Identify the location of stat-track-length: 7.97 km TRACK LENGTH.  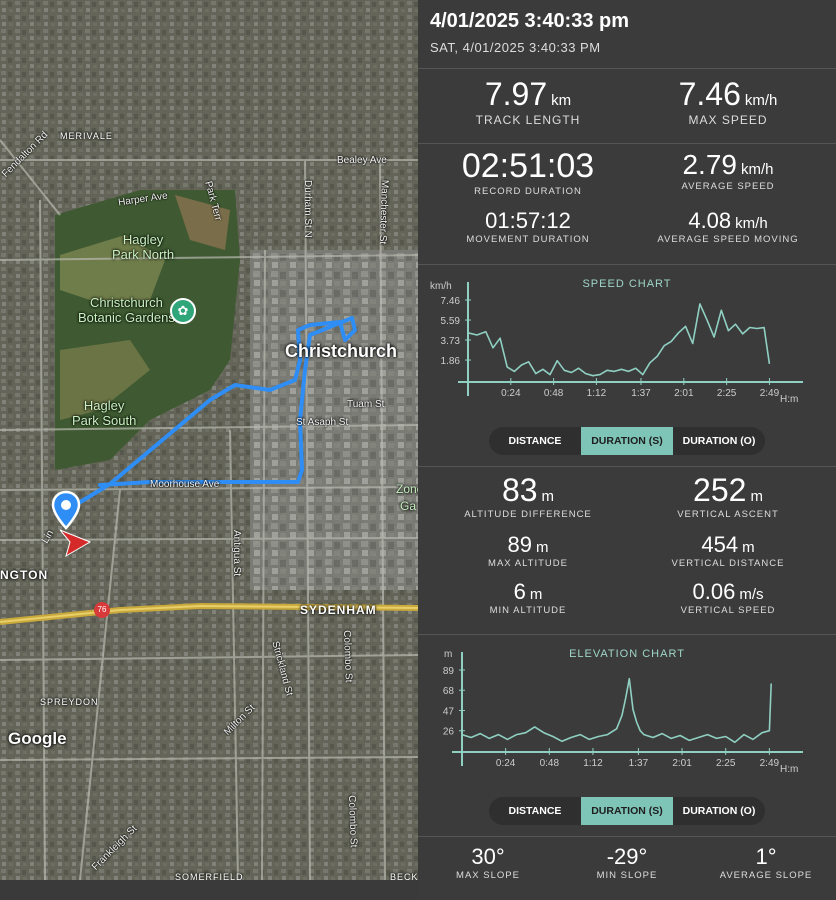
(528, 101).